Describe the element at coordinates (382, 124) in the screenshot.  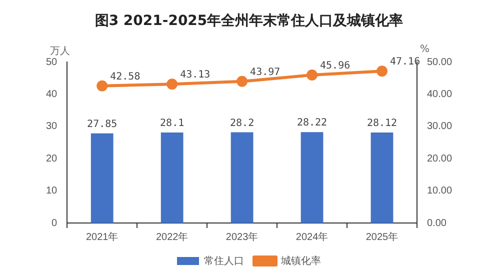
I see `data-label: 28.12` at that location.